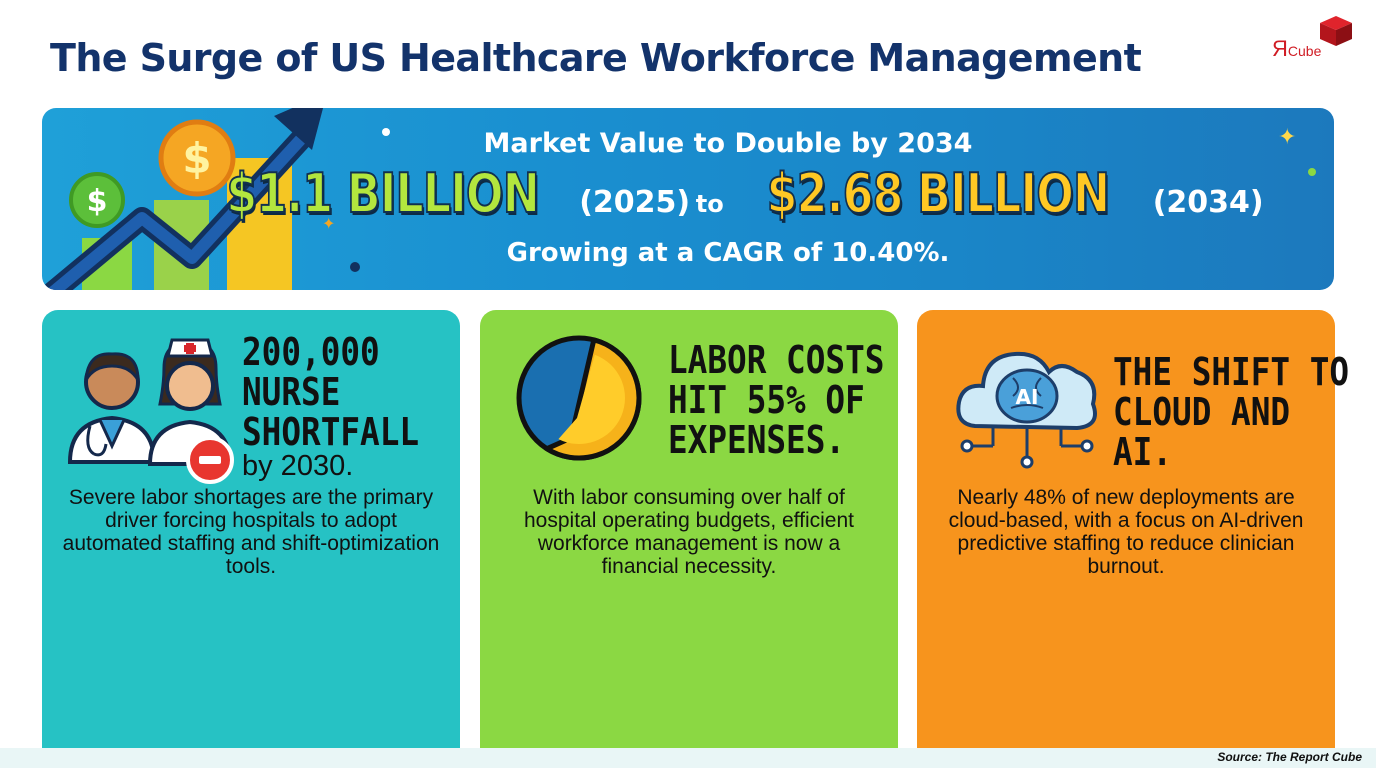 The image size is (1376, 768). Describe the element at coordinates (1289, 757) in the screenshot. I see `source-credit: Source: The Report Cube` at that location.